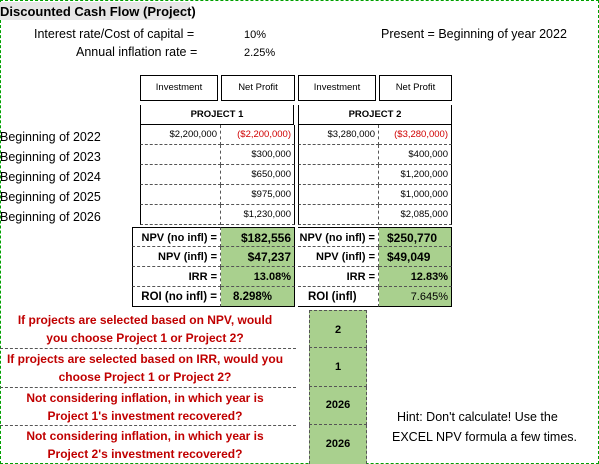 The image size is (599, 464). What do you see at coordinates (338, 297) in the screenshot?
I see `p2-roi-label: ROI (infl)` at bounding box center [338, 297].